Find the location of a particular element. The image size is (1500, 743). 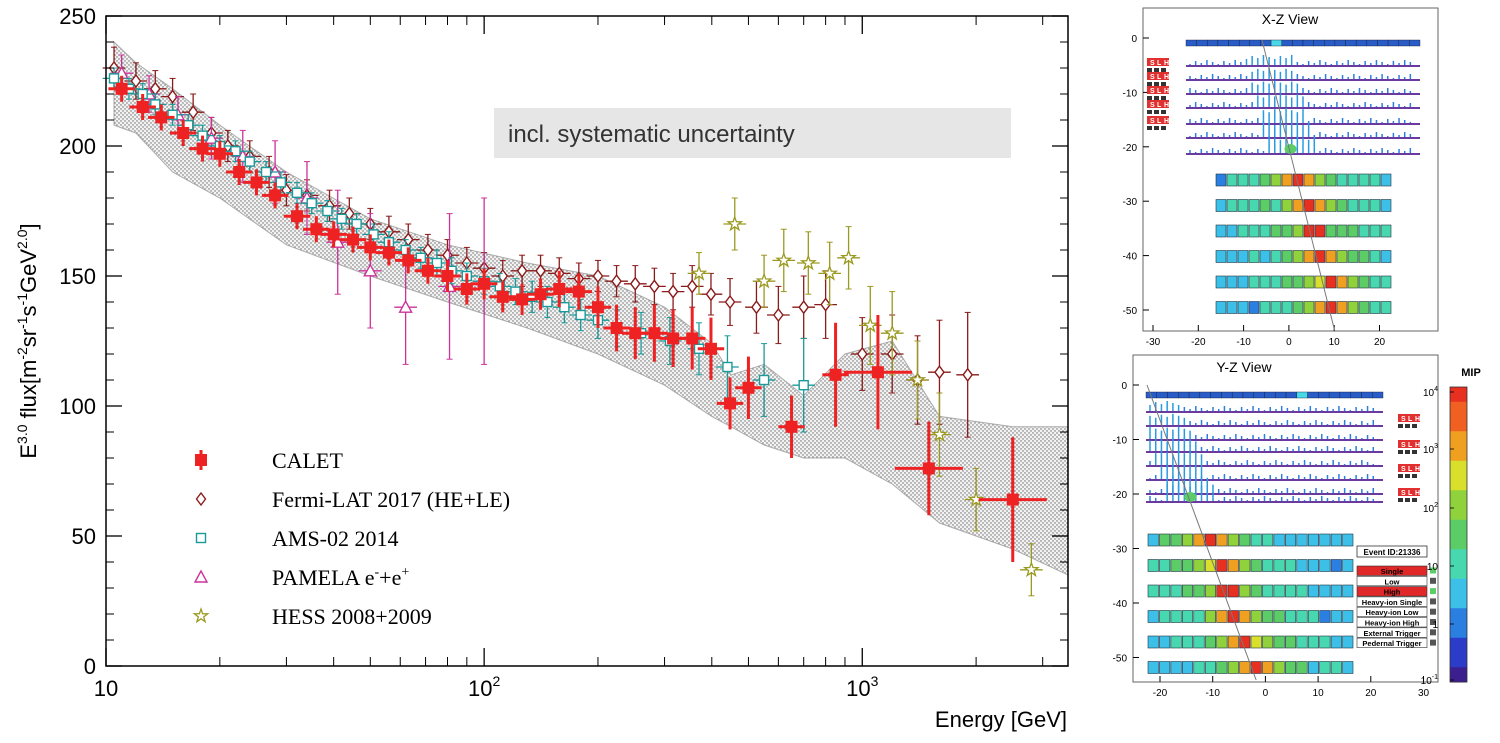

xz-view-title: X-Z View is located at coordinates (1290, 19).